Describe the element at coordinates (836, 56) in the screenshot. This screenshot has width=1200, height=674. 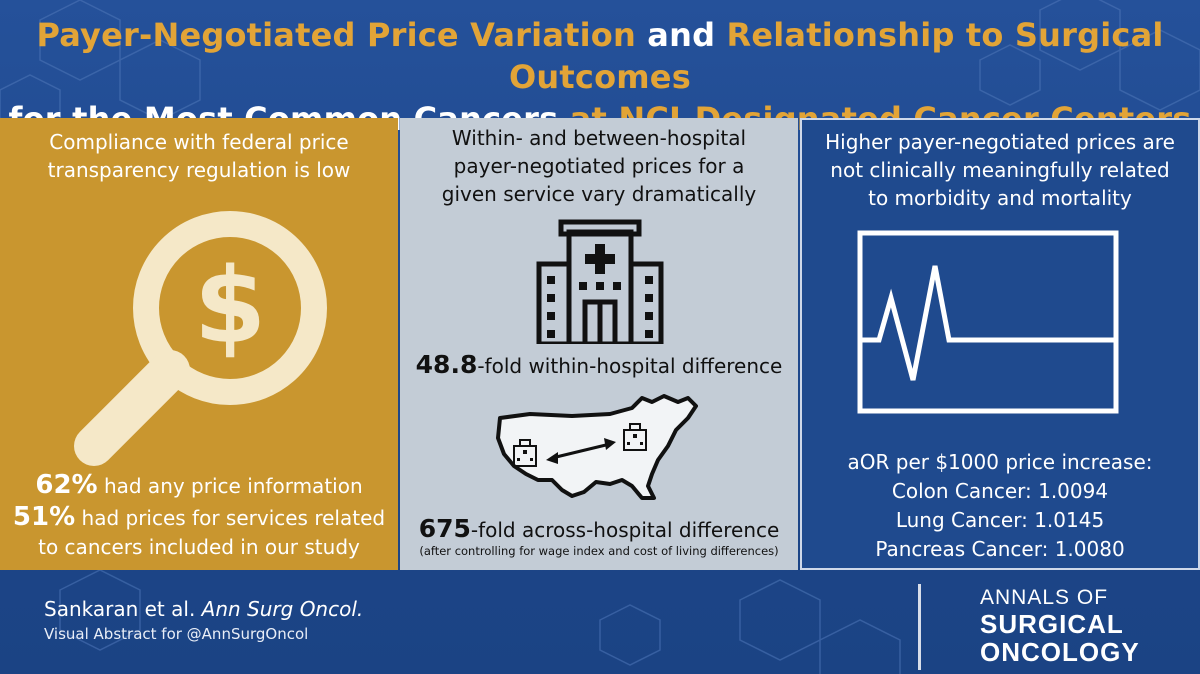
I see `title-line-1-gold-b: Relationship to Surgical Outcomes` at that location.